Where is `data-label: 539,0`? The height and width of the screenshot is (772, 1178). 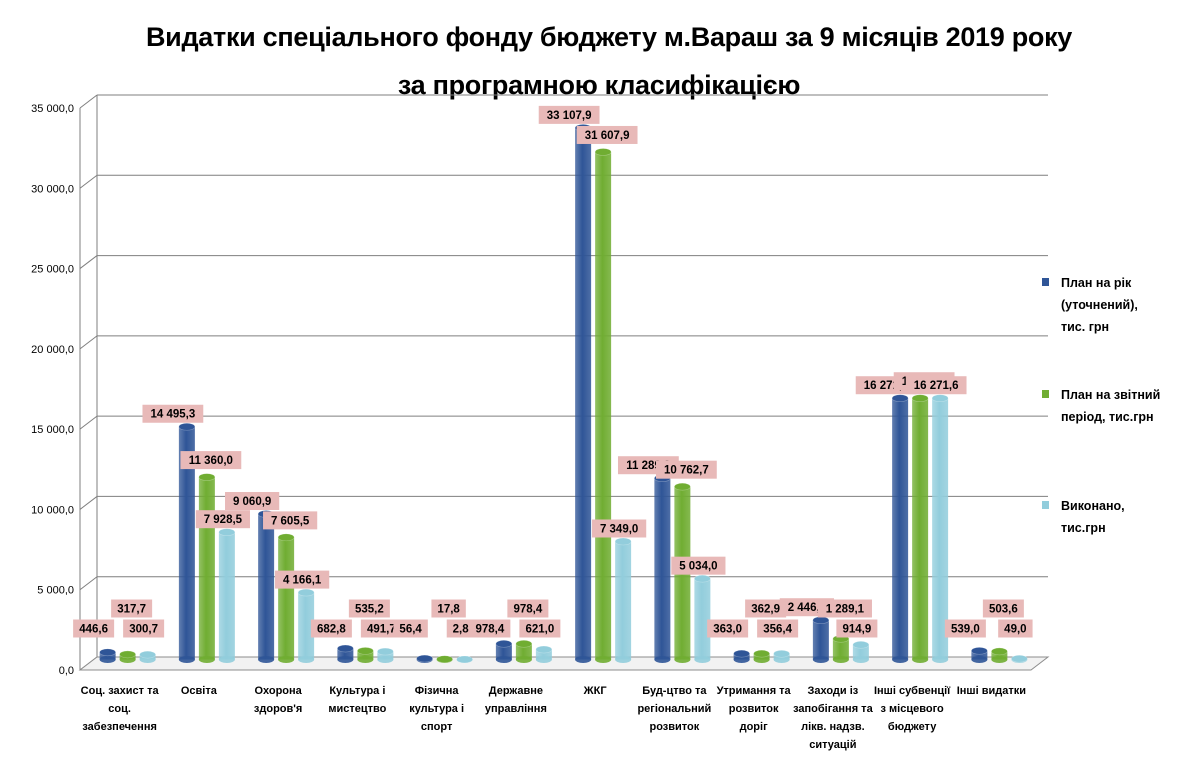 data-label: 539,0 is located at coordinates (965, 628).